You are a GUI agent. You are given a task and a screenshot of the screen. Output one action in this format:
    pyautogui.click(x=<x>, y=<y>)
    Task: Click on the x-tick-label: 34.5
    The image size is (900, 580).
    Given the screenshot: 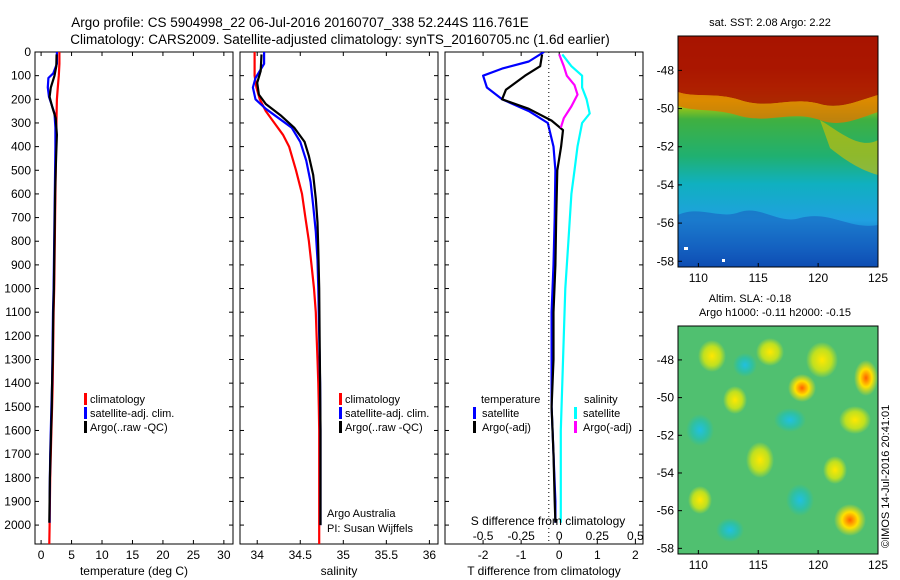 What is the action you would take?
    pyautogui.click(x=301, y=555)
    